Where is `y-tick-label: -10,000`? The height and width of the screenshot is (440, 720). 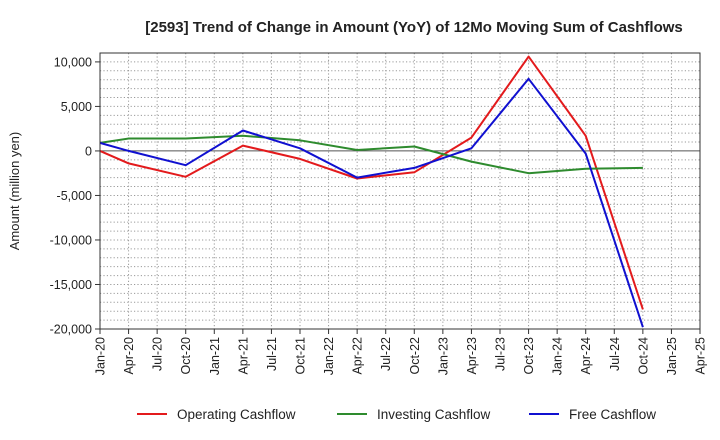
y-tick-label: -10,000 is located at coordinates (71, 240).